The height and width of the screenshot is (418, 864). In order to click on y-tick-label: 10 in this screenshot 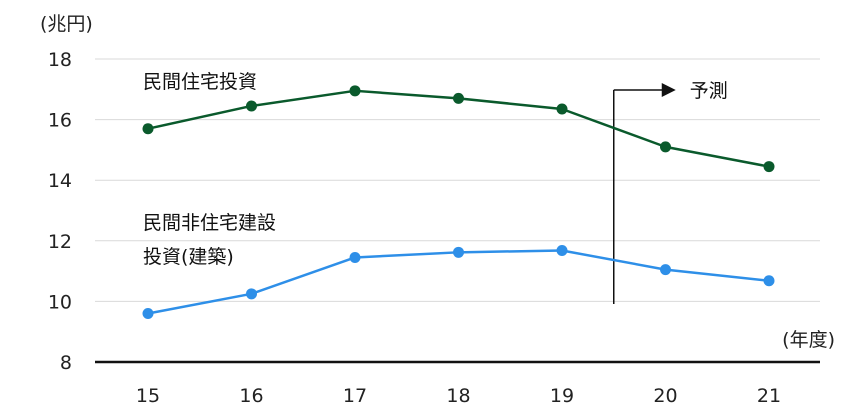, I will do `click(60, 302)`.